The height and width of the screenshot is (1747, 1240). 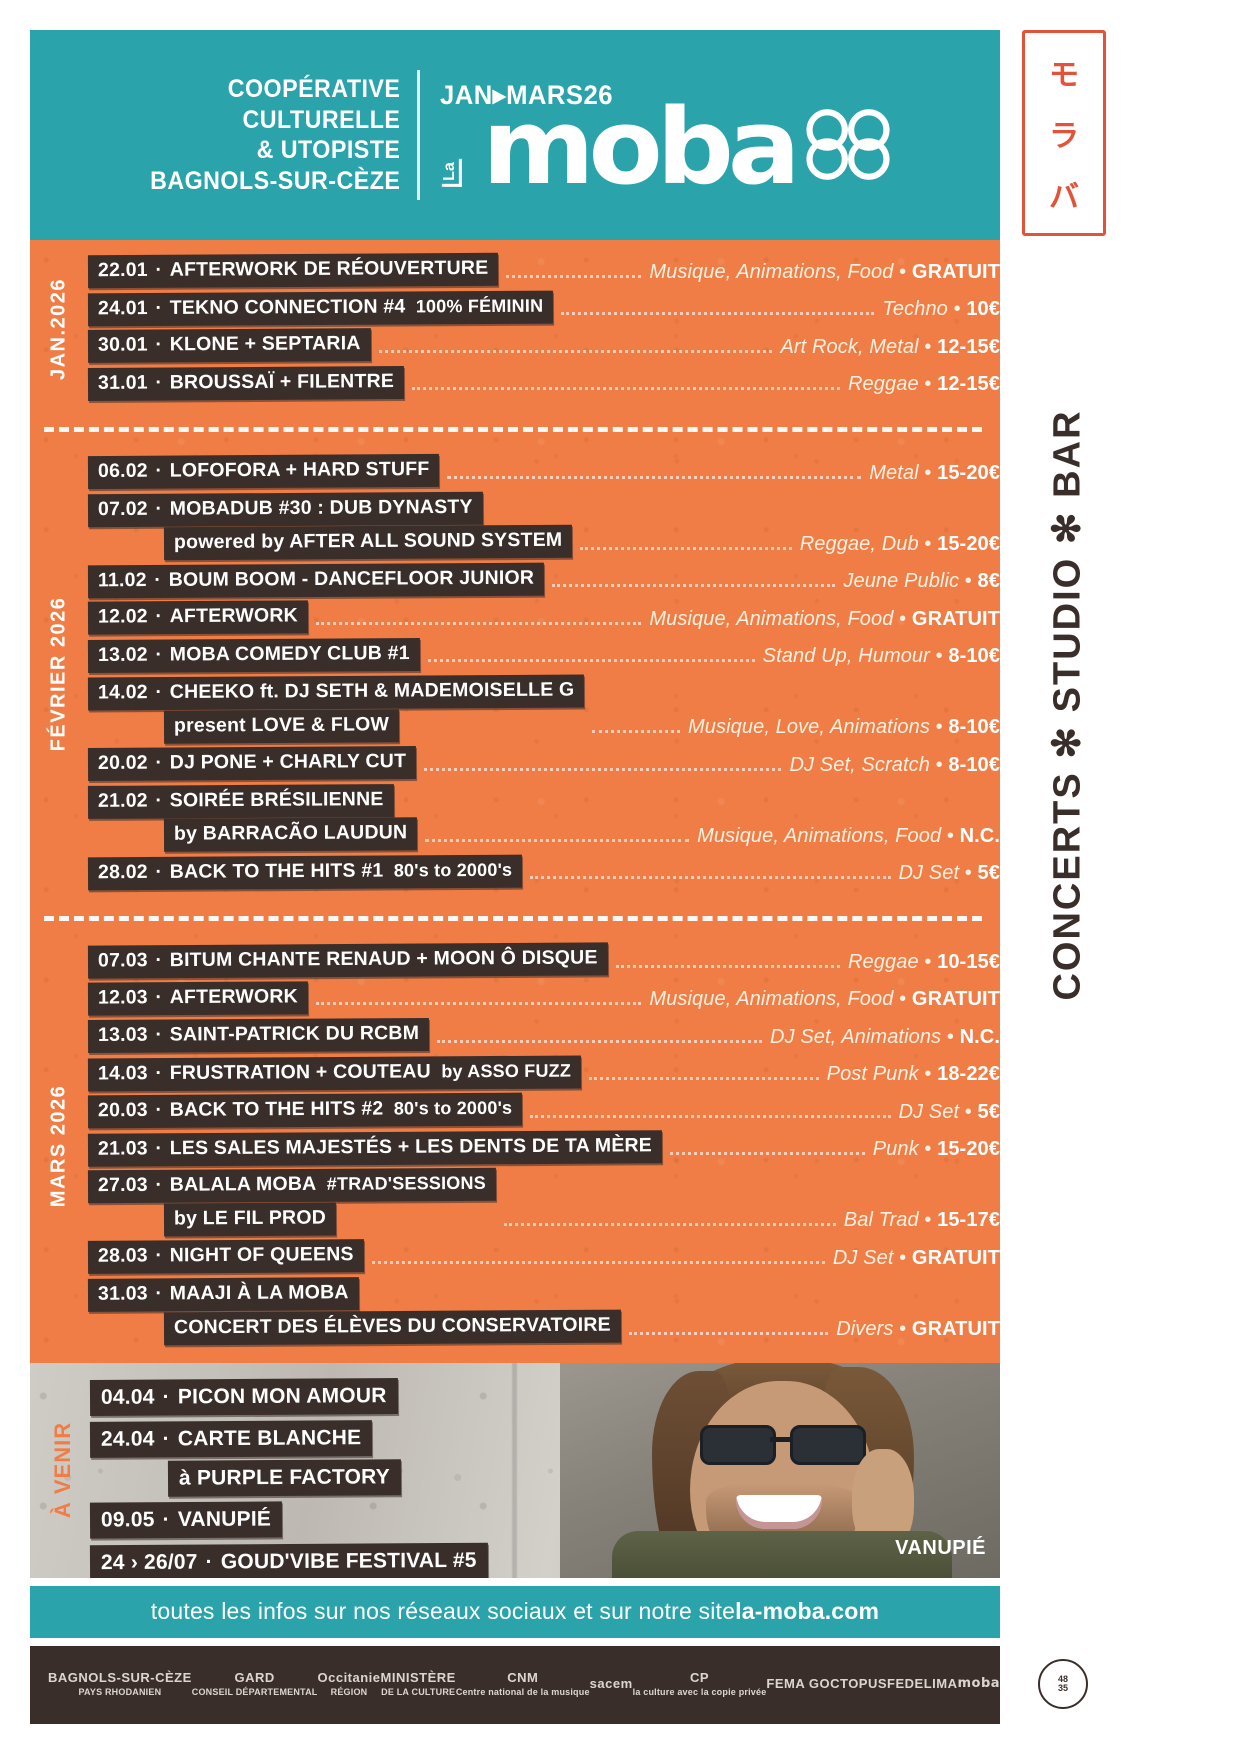 What do you see at coordinates (900, 546) in the screenshot?
I see `event-meta: Reggae, Dub • 15-20€` at bounding box center [900, 546].